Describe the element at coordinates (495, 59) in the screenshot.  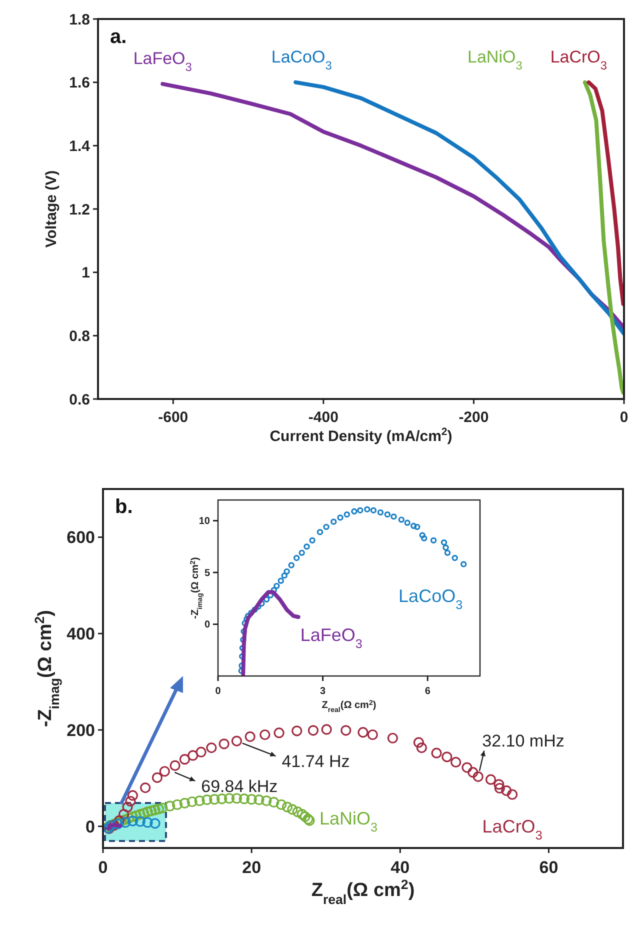
I see `text: LaNiO$_{3}$` at that location.